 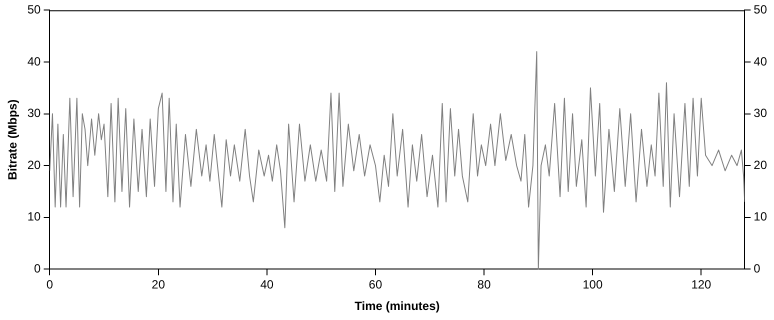 What do you see at coordinates (50, 285) in the screenshot?
I see `x-tick-label: 0` at bounding box center [50, 285].